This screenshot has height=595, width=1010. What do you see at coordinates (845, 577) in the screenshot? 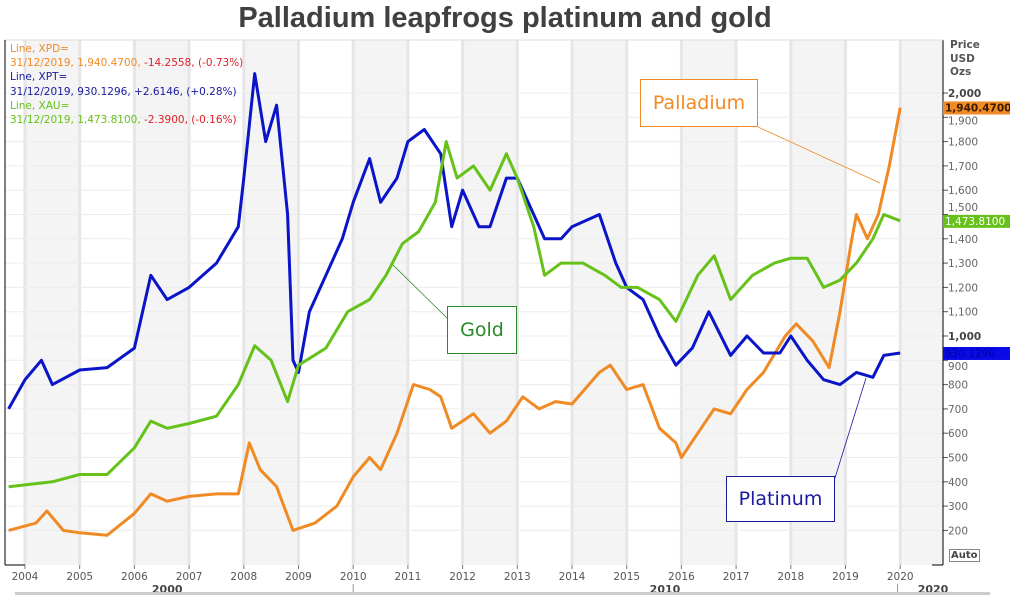
I see `x-tick-label: 2019` at bounding box center [845, 577].